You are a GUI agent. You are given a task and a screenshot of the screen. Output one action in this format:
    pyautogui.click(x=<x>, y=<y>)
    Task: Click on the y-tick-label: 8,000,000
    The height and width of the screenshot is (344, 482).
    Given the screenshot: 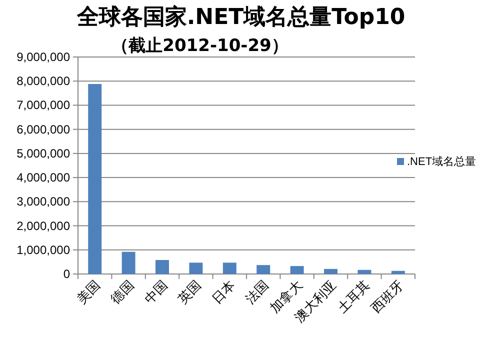 What is the action you would take?
    pyautogui.click(x=43, y=81)
    